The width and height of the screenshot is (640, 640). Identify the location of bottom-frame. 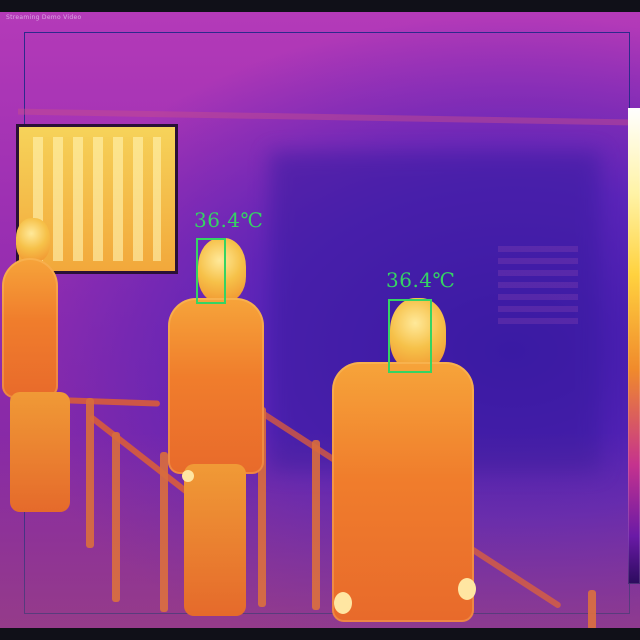
(320, 634).